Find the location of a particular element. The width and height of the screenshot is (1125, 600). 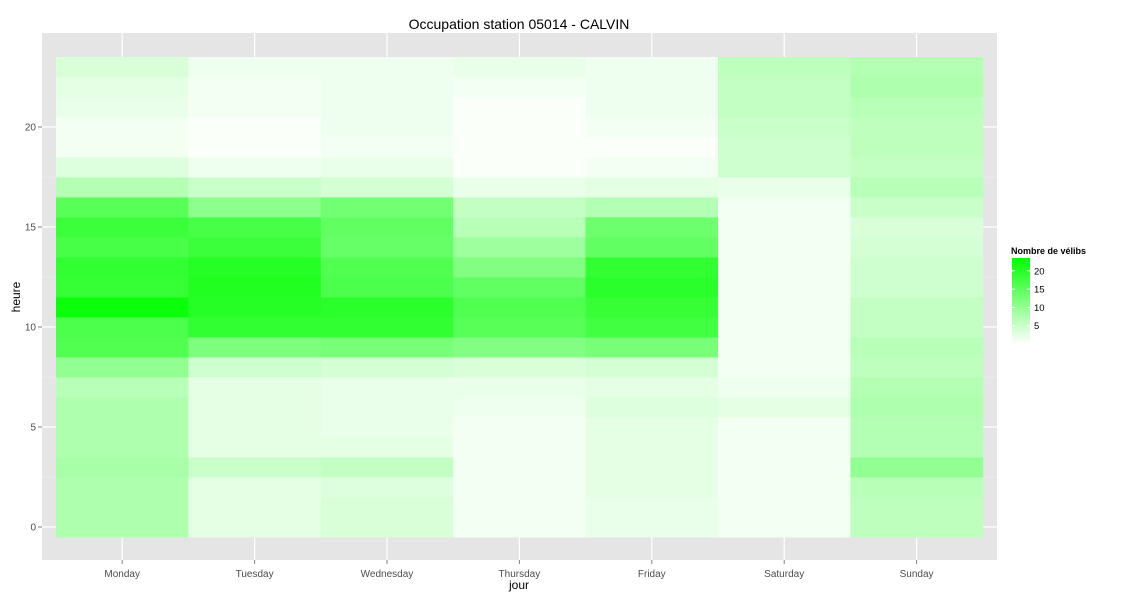

legend-break-label: 5 is located at coordinates (1036, 326).